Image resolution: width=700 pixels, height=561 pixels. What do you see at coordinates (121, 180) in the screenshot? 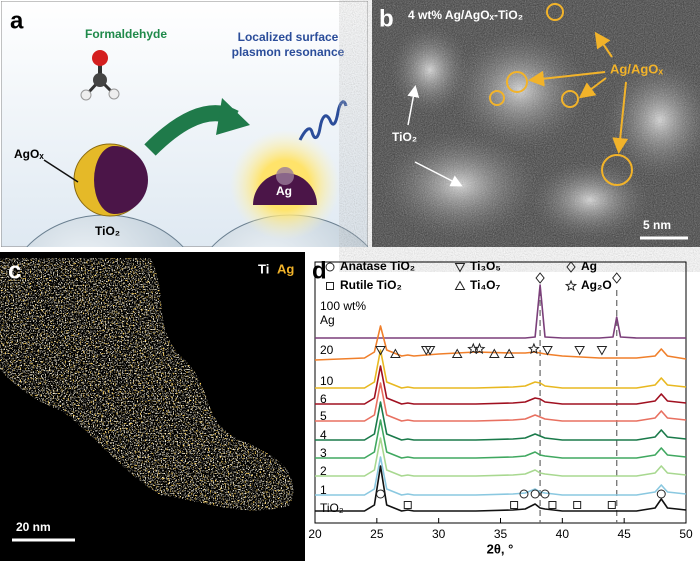
I see `ag-core` at bounding box center [121, 180].